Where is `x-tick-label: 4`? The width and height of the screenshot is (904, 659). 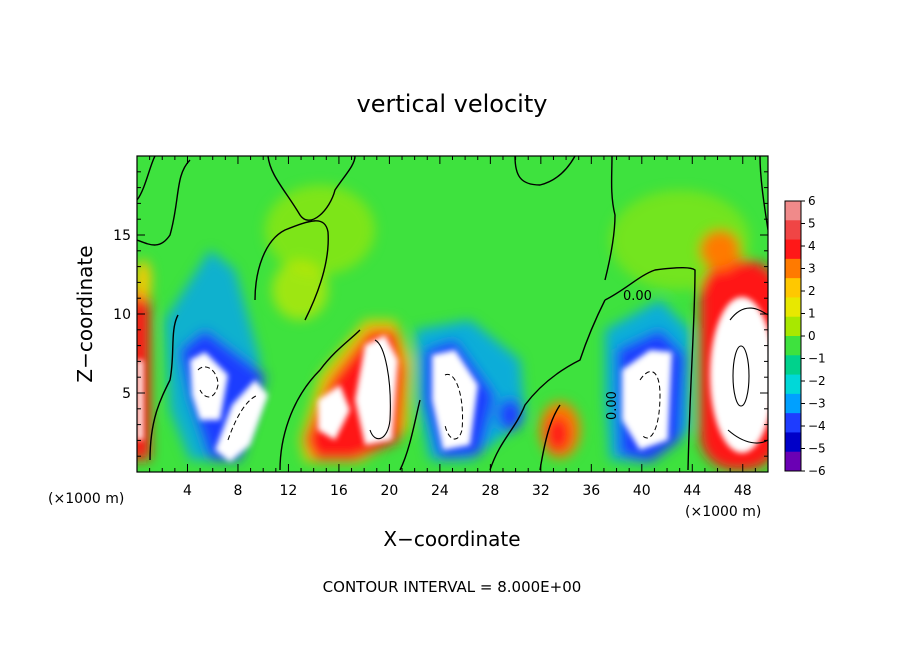 x-tick-label: 4 is located at coordinates (187, 491).